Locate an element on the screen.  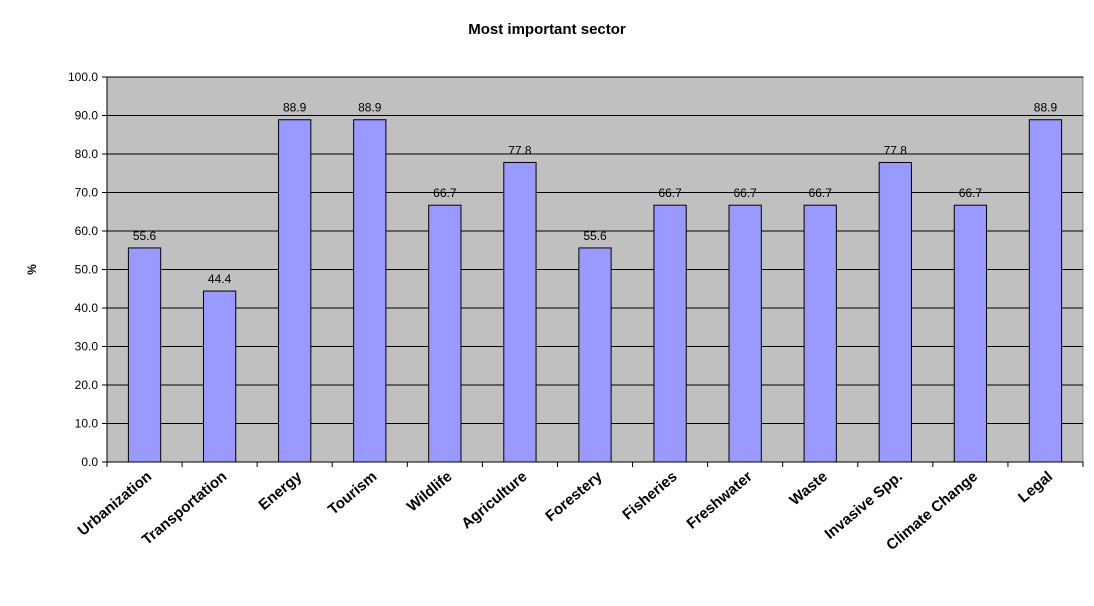
x-tick-label: Freshwater is located at coordinates (719, 500).